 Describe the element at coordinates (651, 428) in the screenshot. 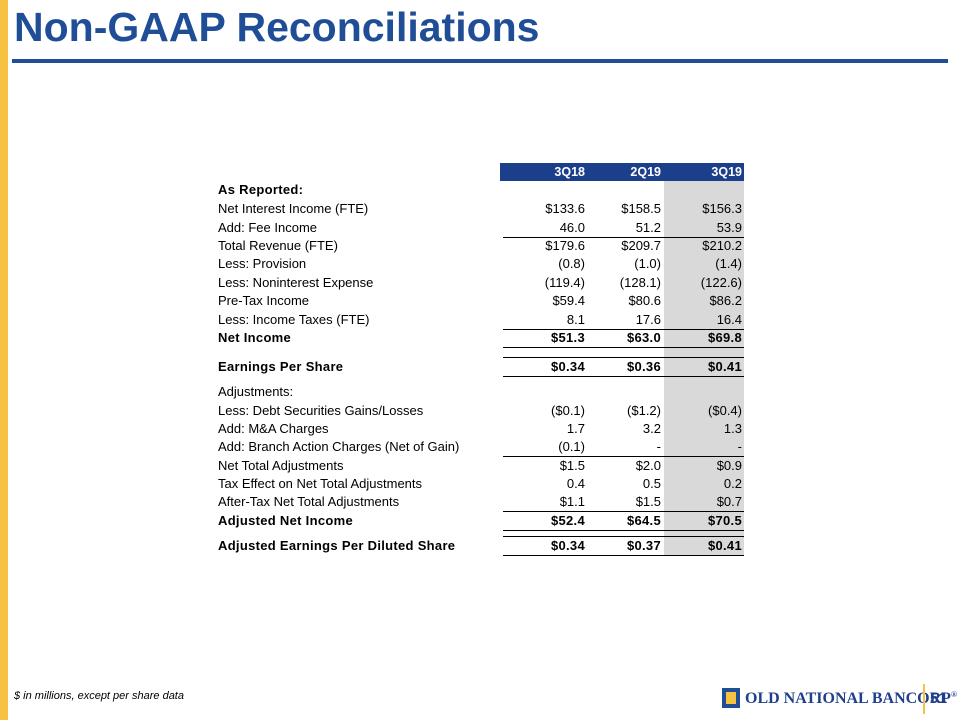

I see `cell-value: 3.2` at that location.